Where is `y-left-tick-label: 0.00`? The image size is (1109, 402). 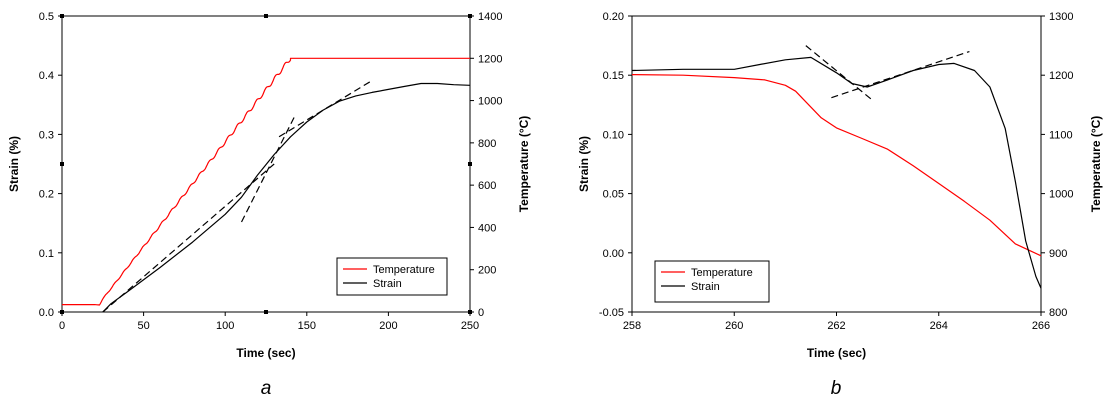 y-left-tick-label: 0.00 is located at coordinates (613, 254).